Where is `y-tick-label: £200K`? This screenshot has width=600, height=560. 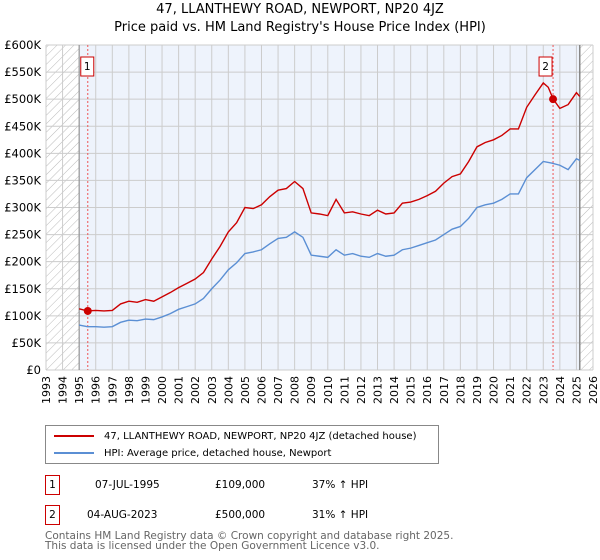 y-tick-label: £200K is located at coordinates (22, 262).